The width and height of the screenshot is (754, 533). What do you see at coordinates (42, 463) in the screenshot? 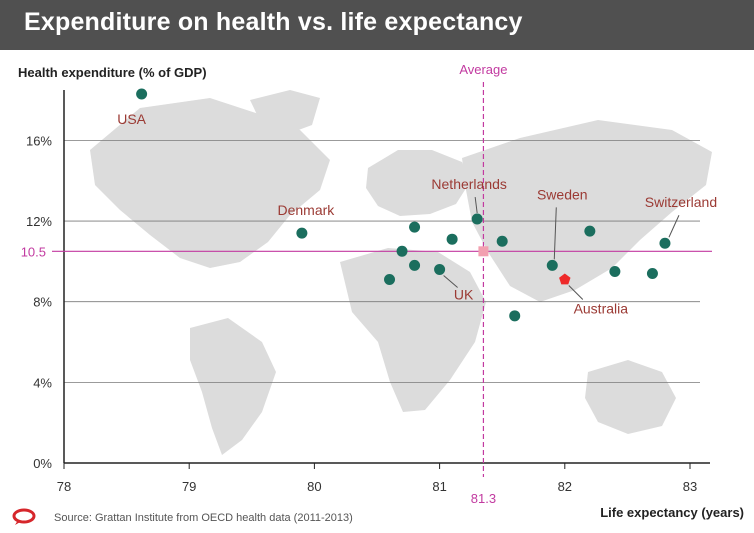
I see `y-tick-label: 0%` at bounding box center [42, 463].